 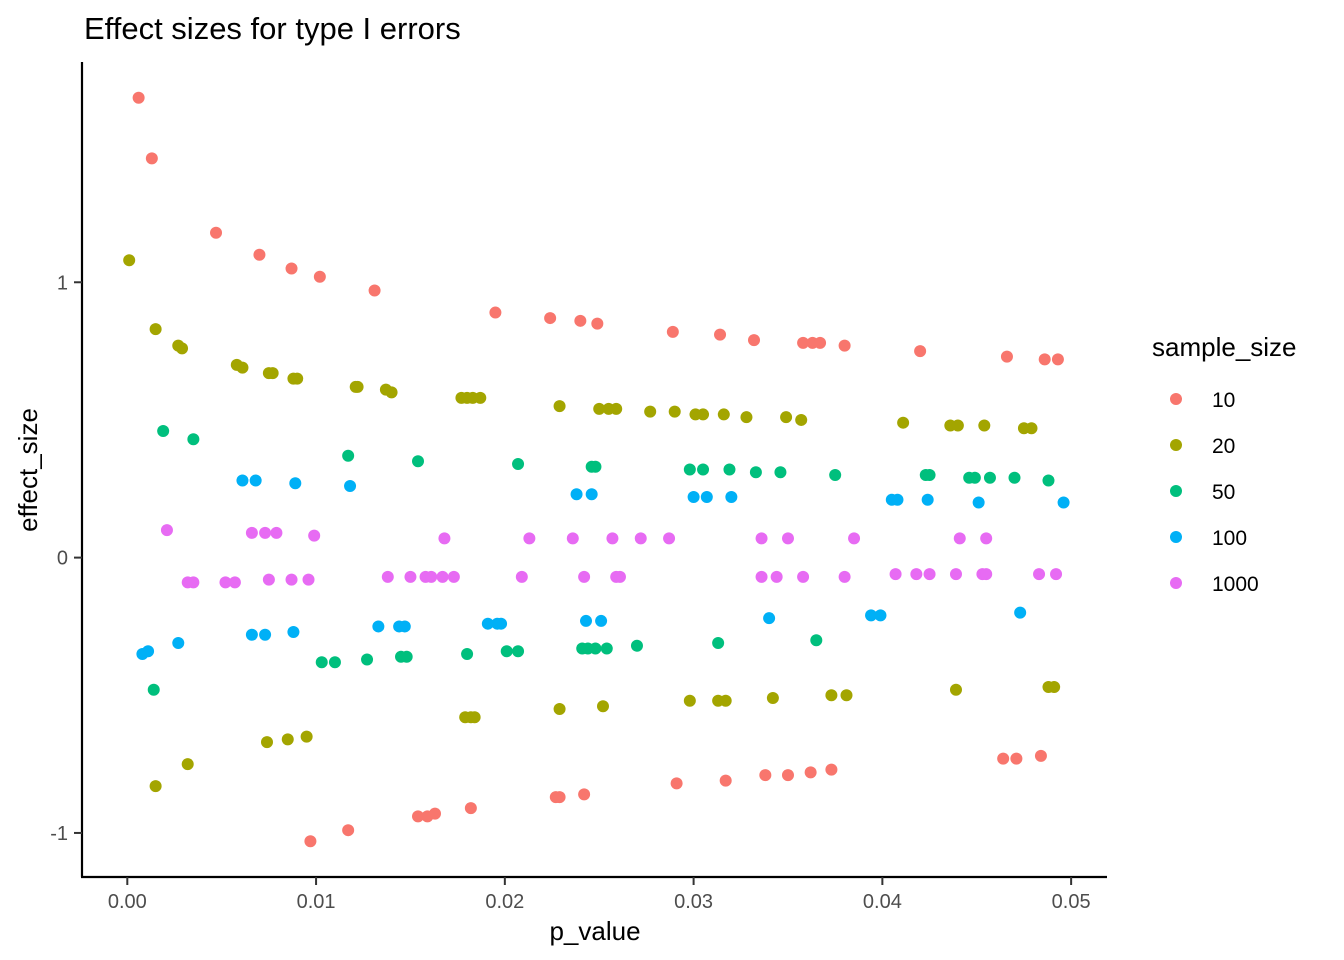 What do you see at coordinates (66, 558) in the screenshot?
I see `y-axis-ticks: 1 0 -1` at bounding box center [66, 558].